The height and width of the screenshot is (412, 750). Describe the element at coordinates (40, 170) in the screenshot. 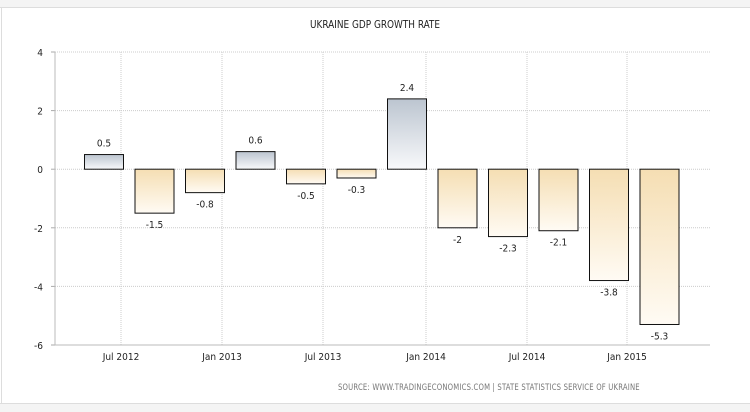

I see `y-tick-label: 0` at that location.